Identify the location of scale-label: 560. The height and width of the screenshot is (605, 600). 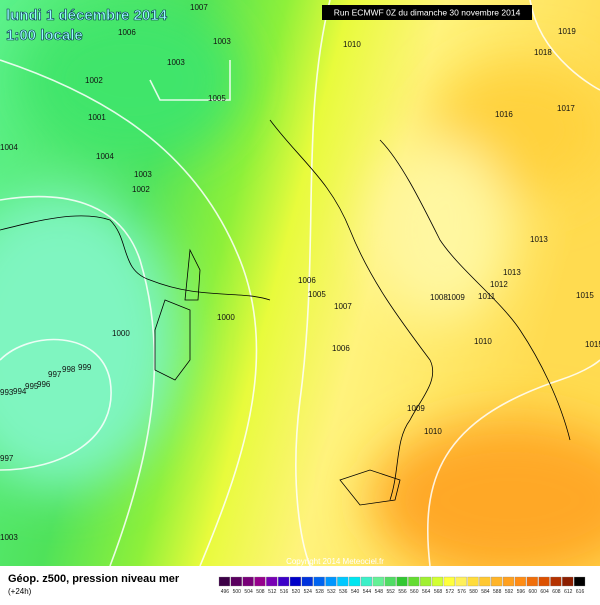
(414, 592).